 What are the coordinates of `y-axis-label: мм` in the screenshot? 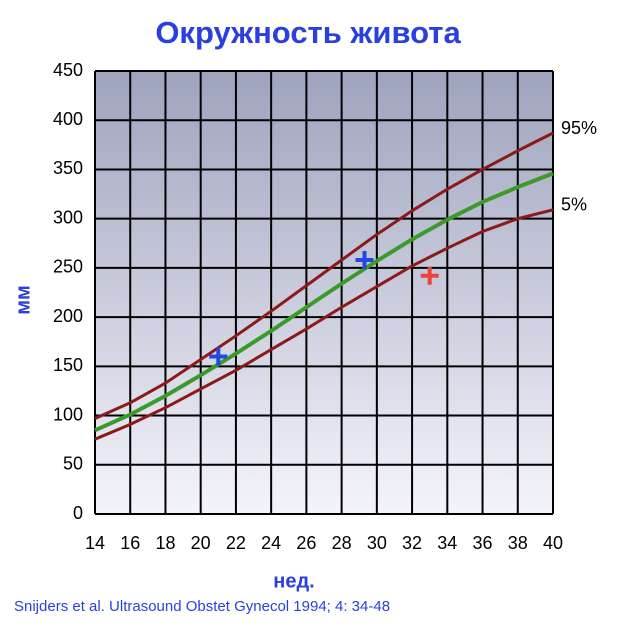 It's located at (23, 300).